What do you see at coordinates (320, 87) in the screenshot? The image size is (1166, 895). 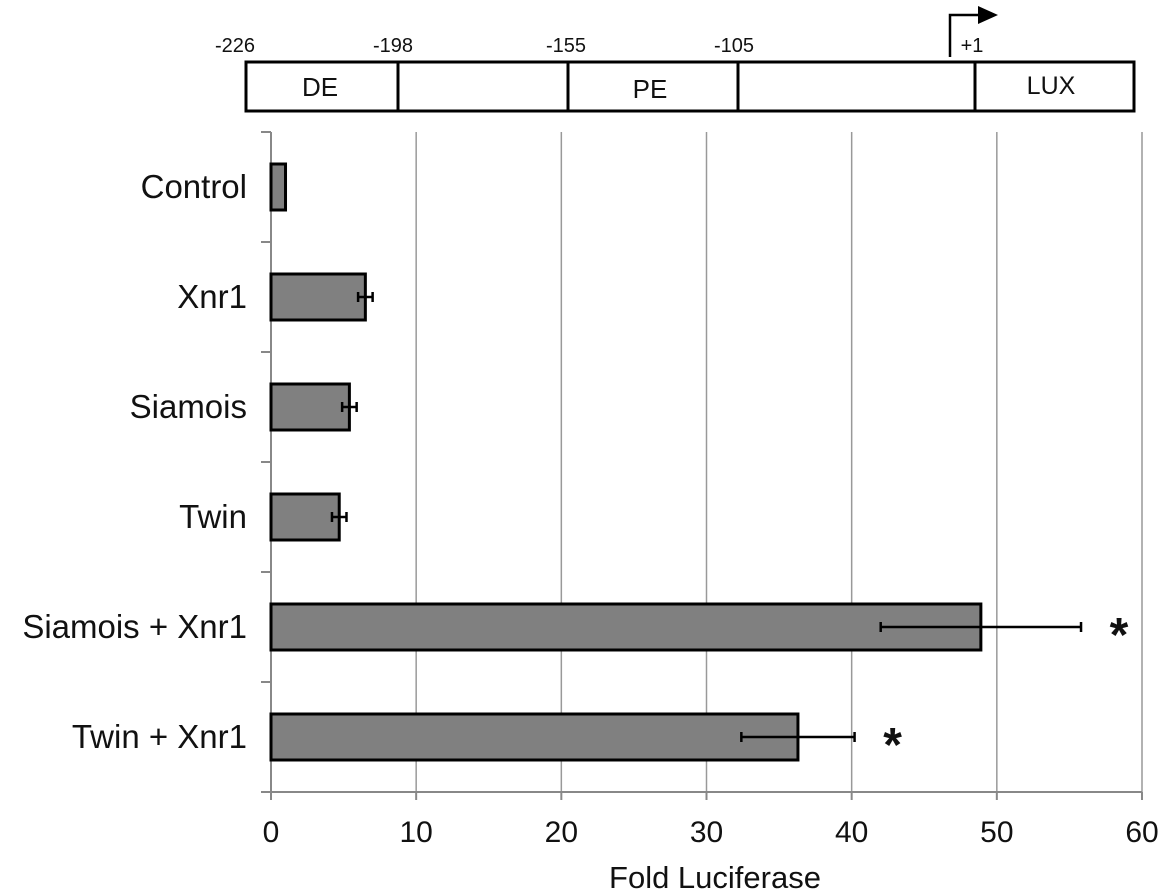 I see `promoter-region-de: DE` at bounding box center [320, 87].